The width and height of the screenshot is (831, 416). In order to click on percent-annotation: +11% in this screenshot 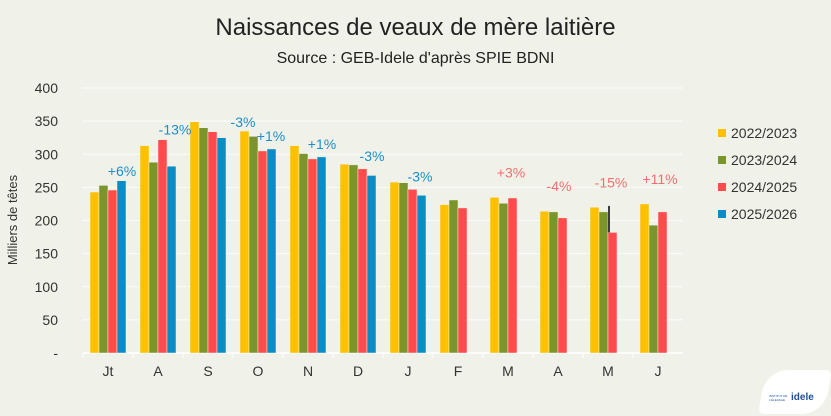, I will do `click(659, 179)`.